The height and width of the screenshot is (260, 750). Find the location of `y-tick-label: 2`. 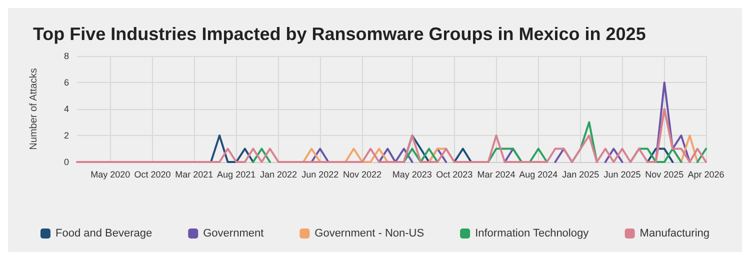

y-tick-label: 2 is located at coordinates (66, 135).